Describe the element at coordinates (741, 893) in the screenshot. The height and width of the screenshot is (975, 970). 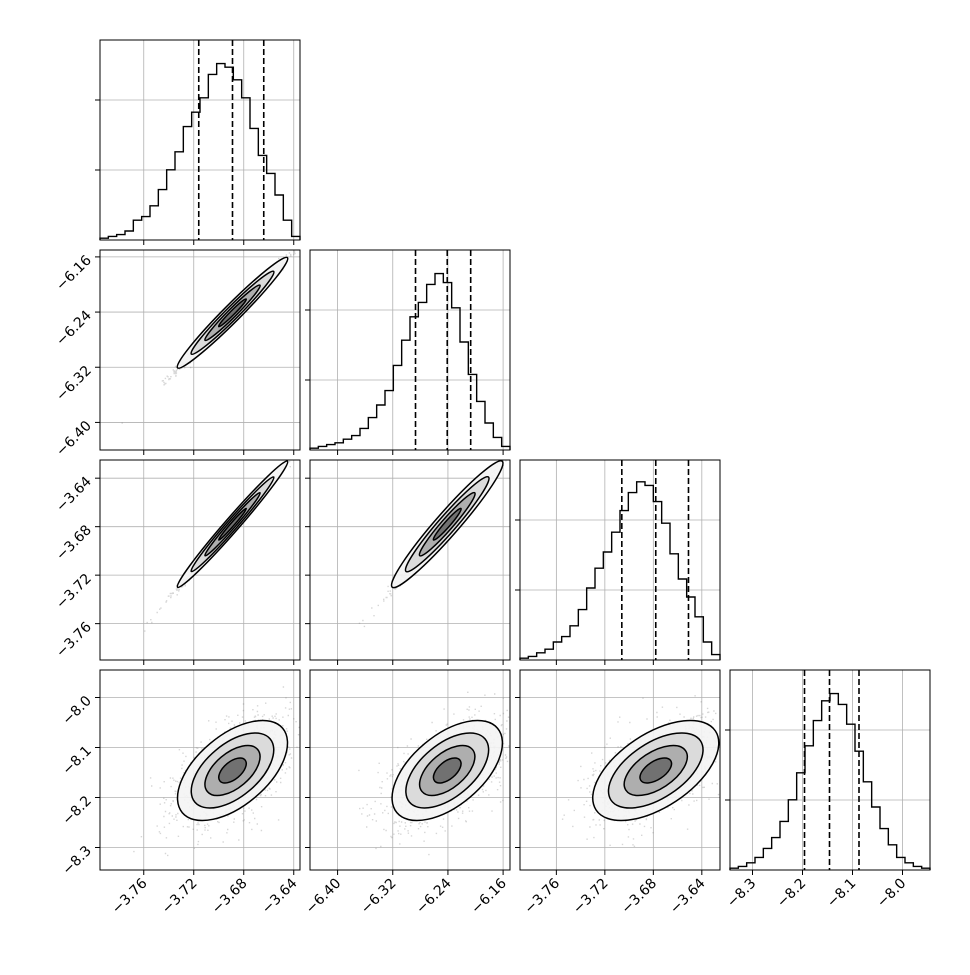
I see `x-tick-label: −8.3` at that location.